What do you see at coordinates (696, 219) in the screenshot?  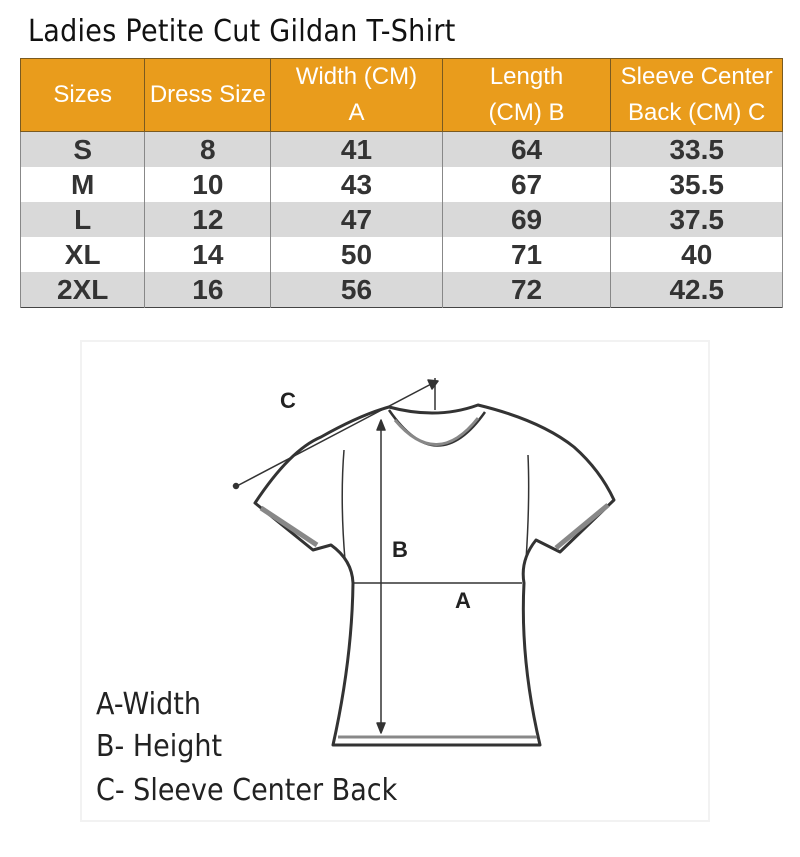 I see `table-cell: 37.5` at bounding box center [696, 219].